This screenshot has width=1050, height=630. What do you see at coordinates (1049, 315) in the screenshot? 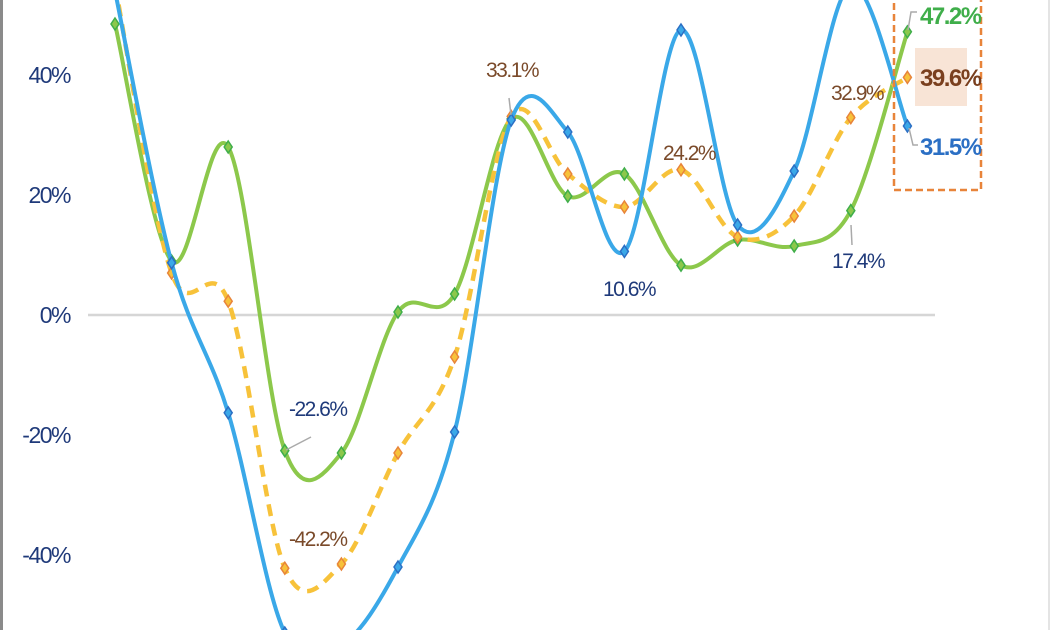
I see `window-right-border` at bounding box center [1049, 315].